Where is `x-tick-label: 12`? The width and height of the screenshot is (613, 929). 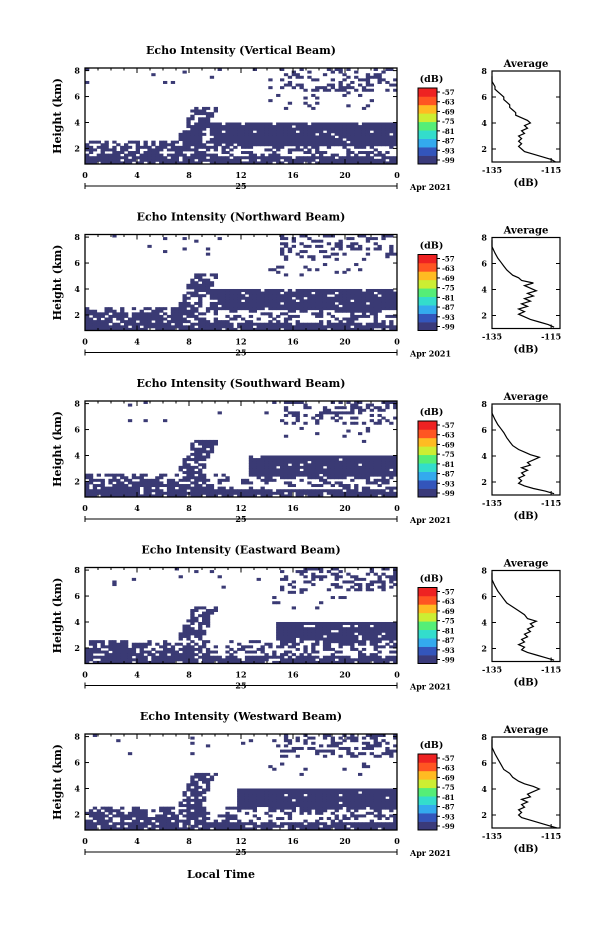 x-tick-label: 12 is located at coordinates (240, 342).